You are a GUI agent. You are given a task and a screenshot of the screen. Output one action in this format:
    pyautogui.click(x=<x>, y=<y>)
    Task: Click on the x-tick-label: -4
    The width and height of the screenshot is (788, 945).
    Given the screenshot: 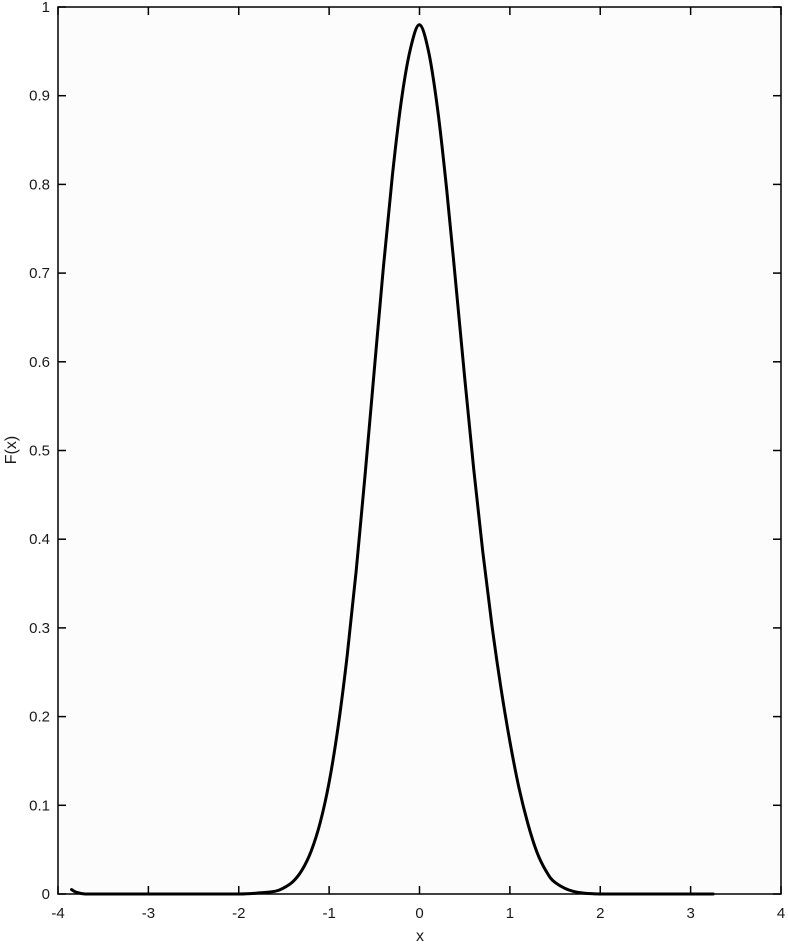 What is the action you would take?
    pyautogui.click(x=57, y=913)
    